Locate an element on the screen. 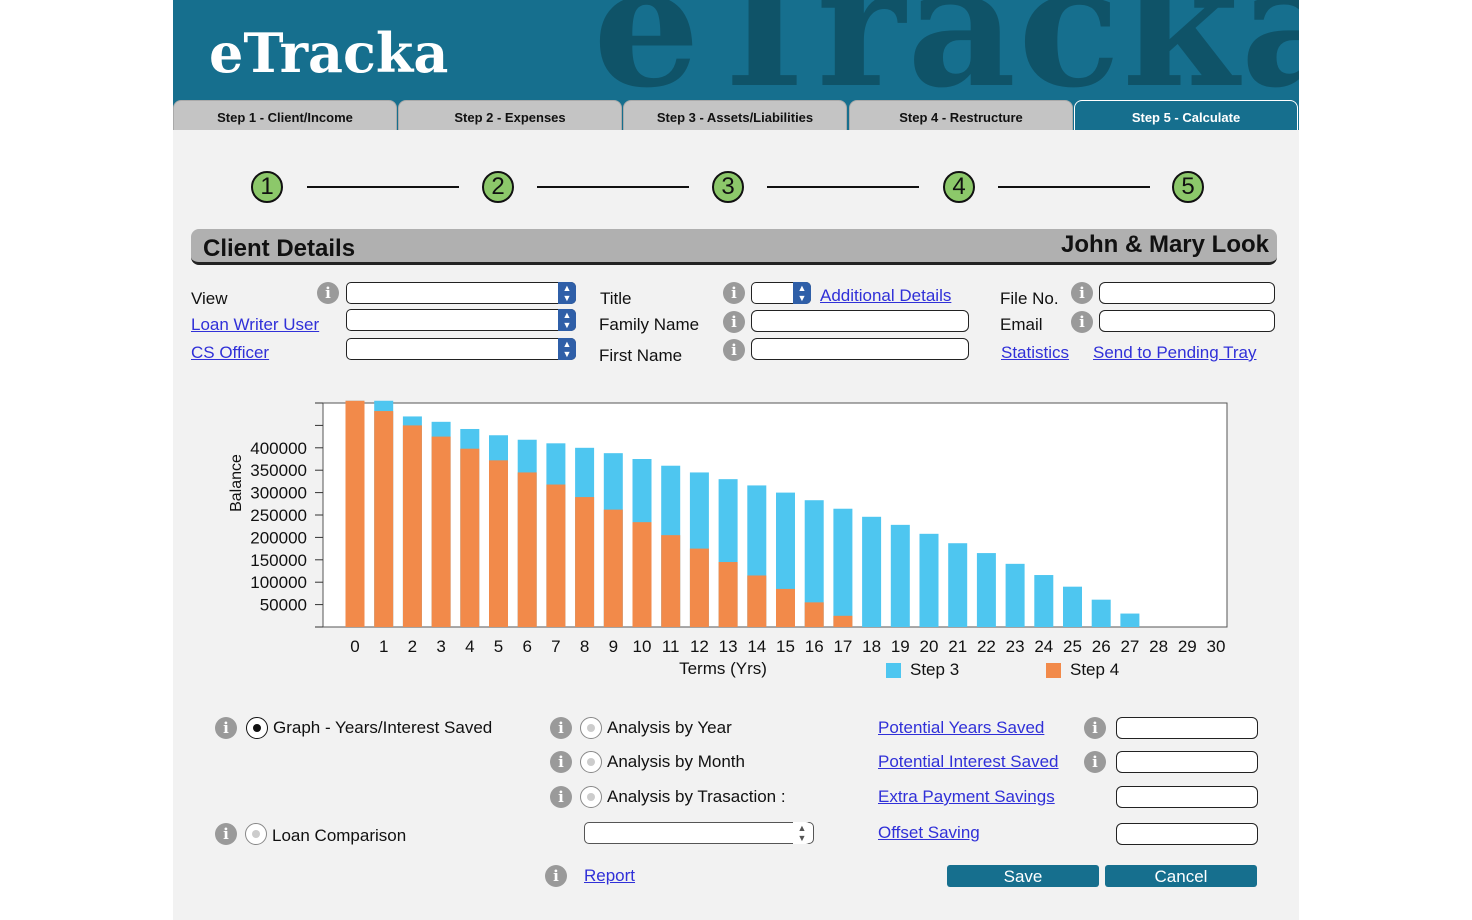 Image resolution: width=1472 pixels, height=920 pixels. cs-officer-select: ▲ ▼ is located at coordinates (461, 349).